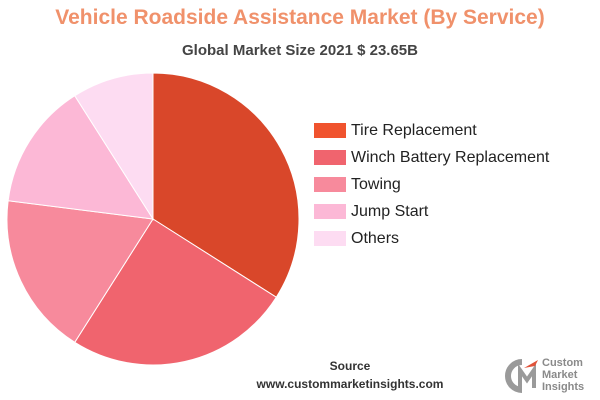  I want to click on pie-slice-towing, so click(80, 271).